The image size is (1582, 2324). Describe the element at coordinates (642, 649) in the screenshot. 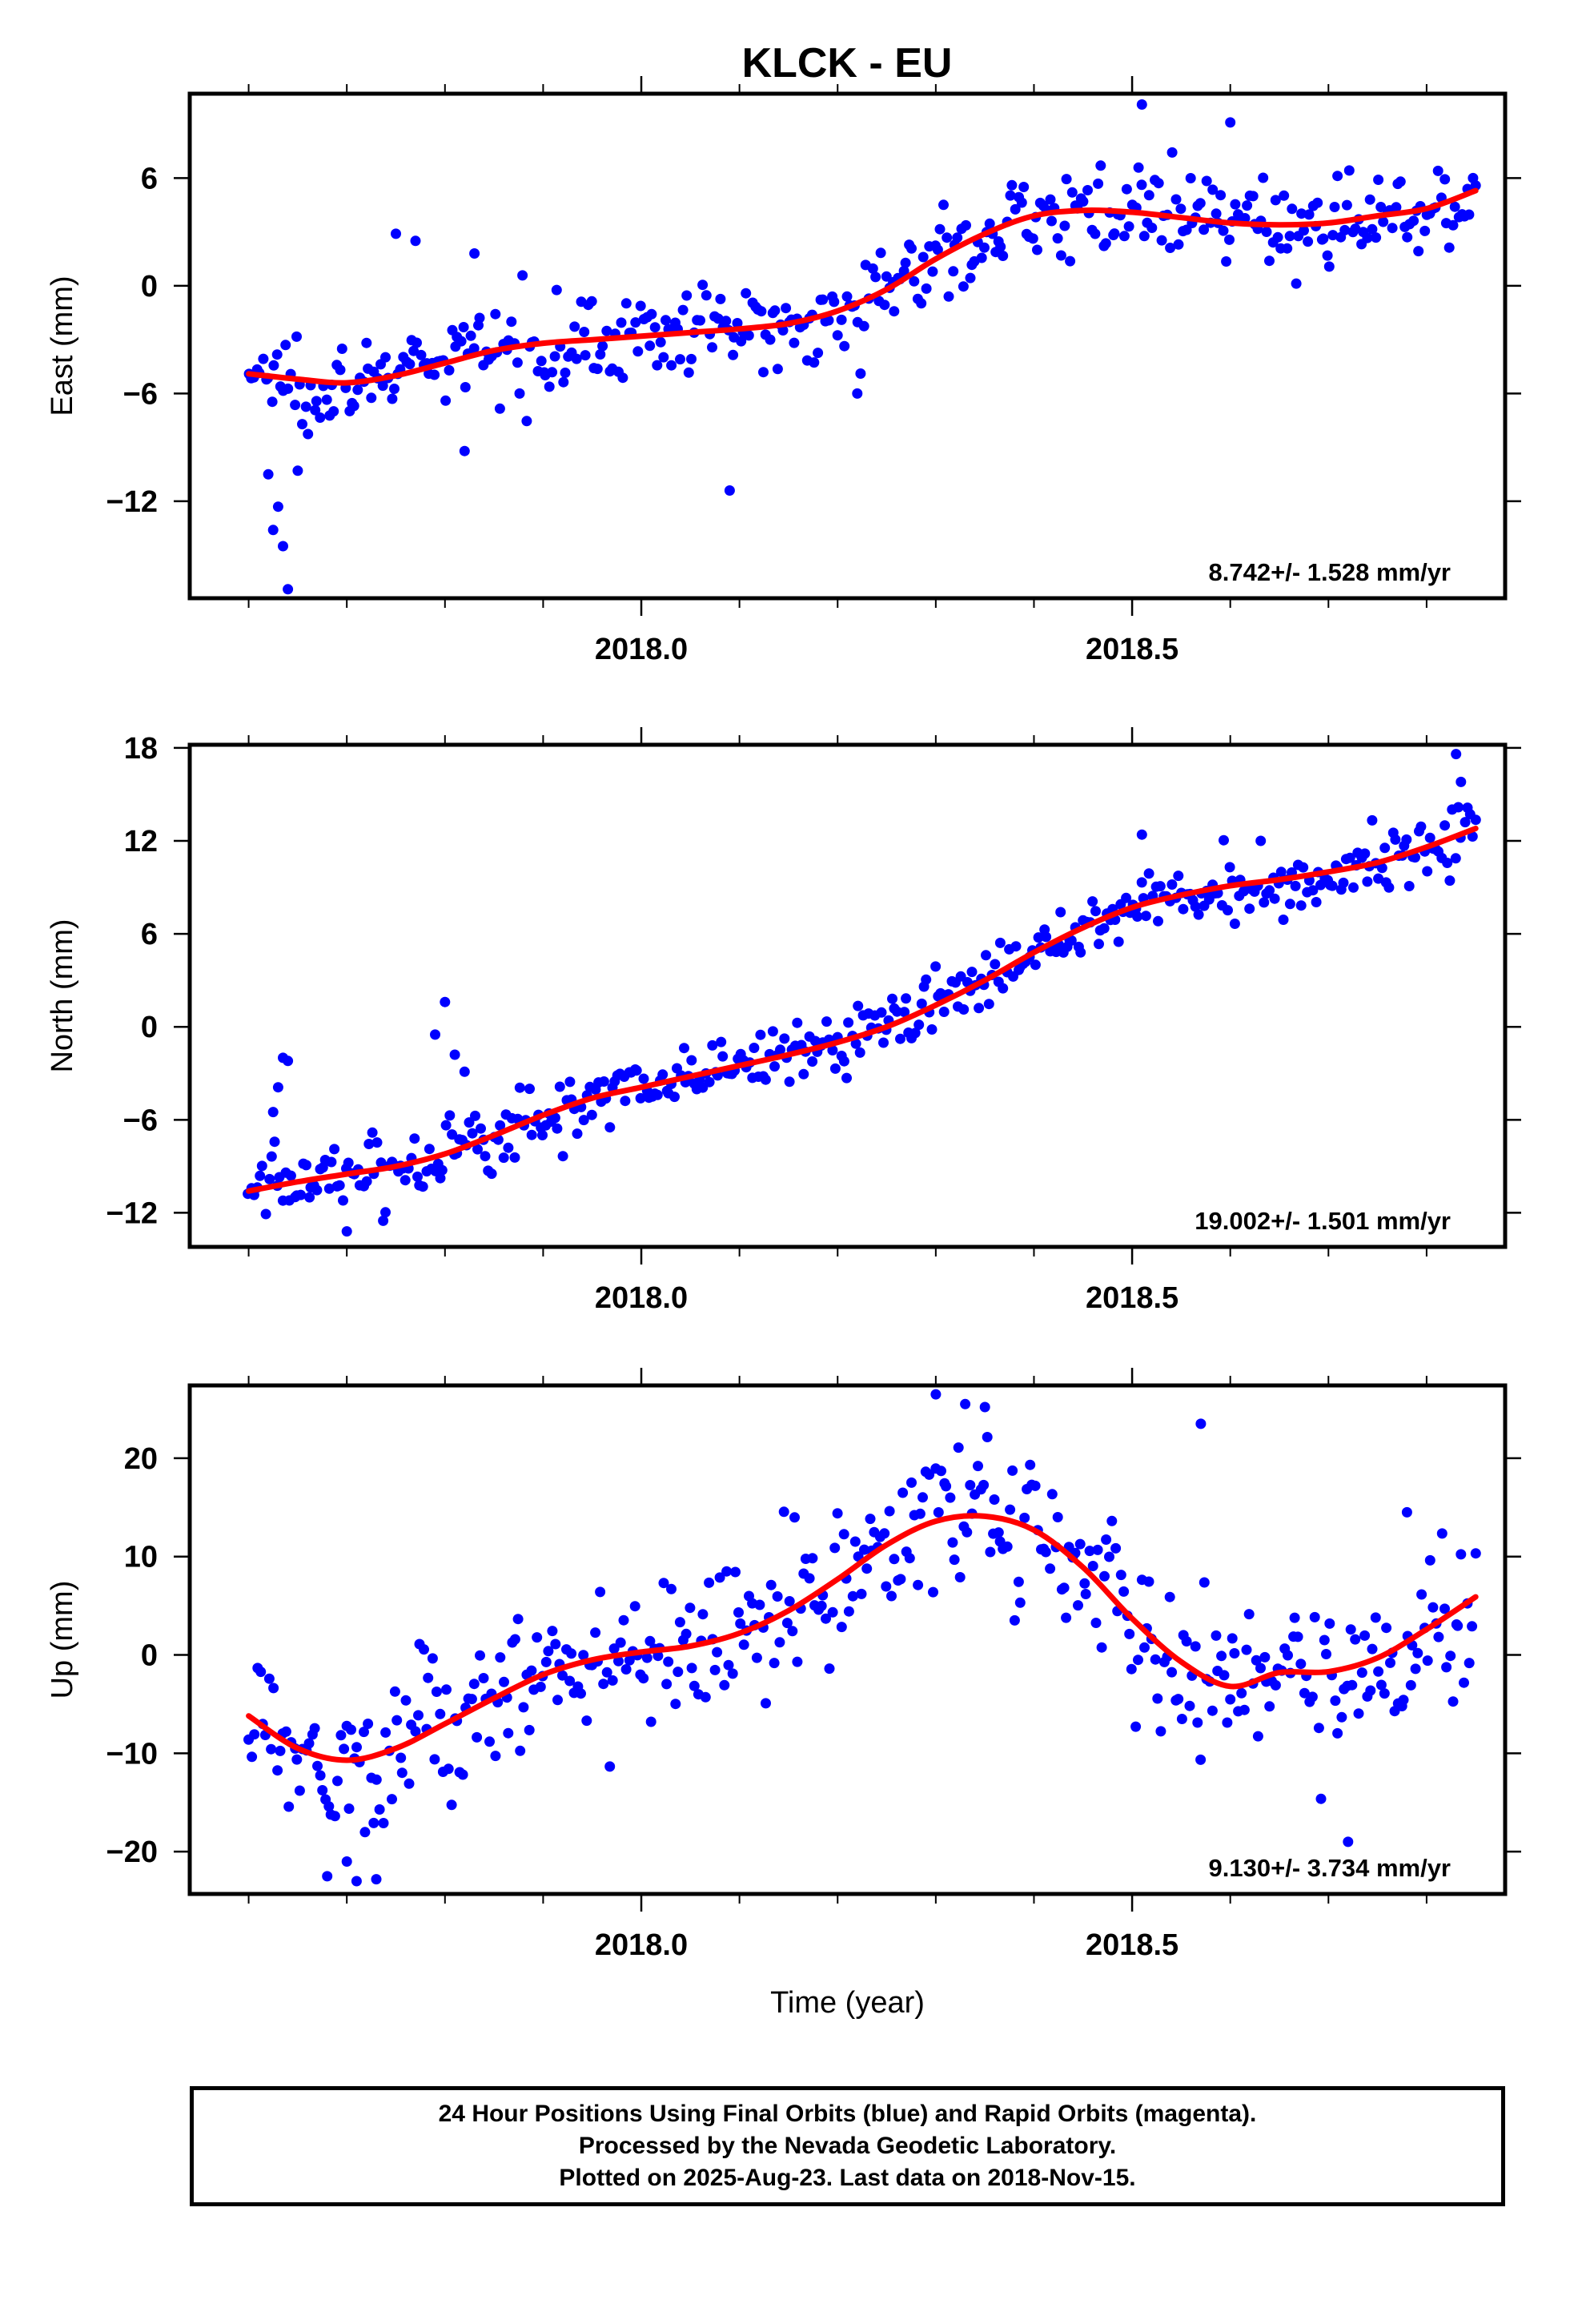

I see `x-tick-label: 2018.0` at that location.